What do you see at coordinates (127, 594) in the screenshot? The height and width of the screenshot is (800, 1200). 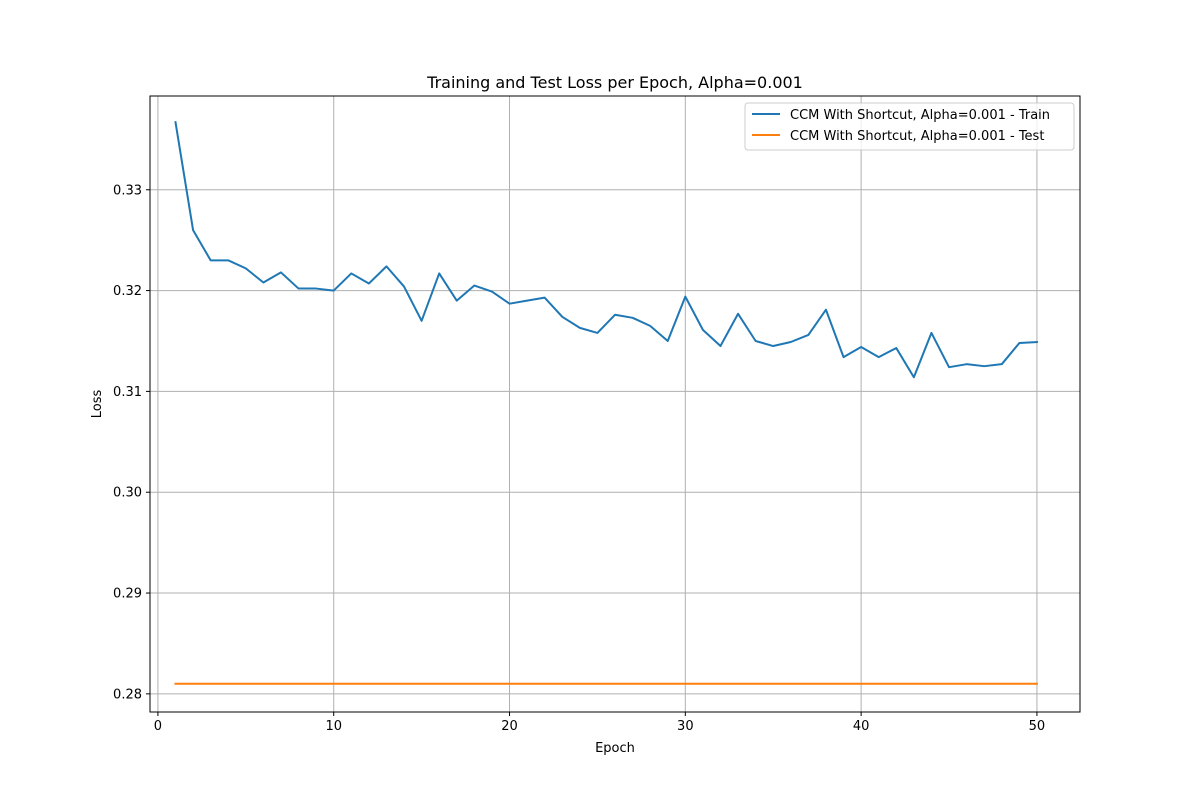 I see `y-tick-label: 0.29` at bounding box center [127, 594].